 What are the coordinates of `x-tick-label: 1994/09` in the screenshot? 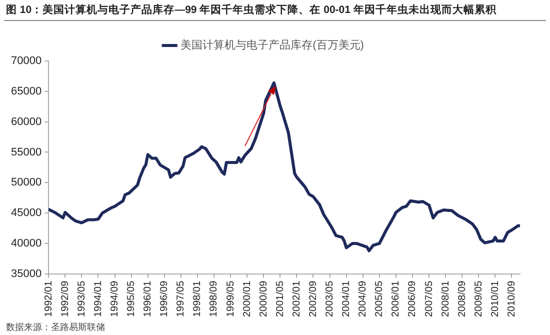 It's located at (115, 299).